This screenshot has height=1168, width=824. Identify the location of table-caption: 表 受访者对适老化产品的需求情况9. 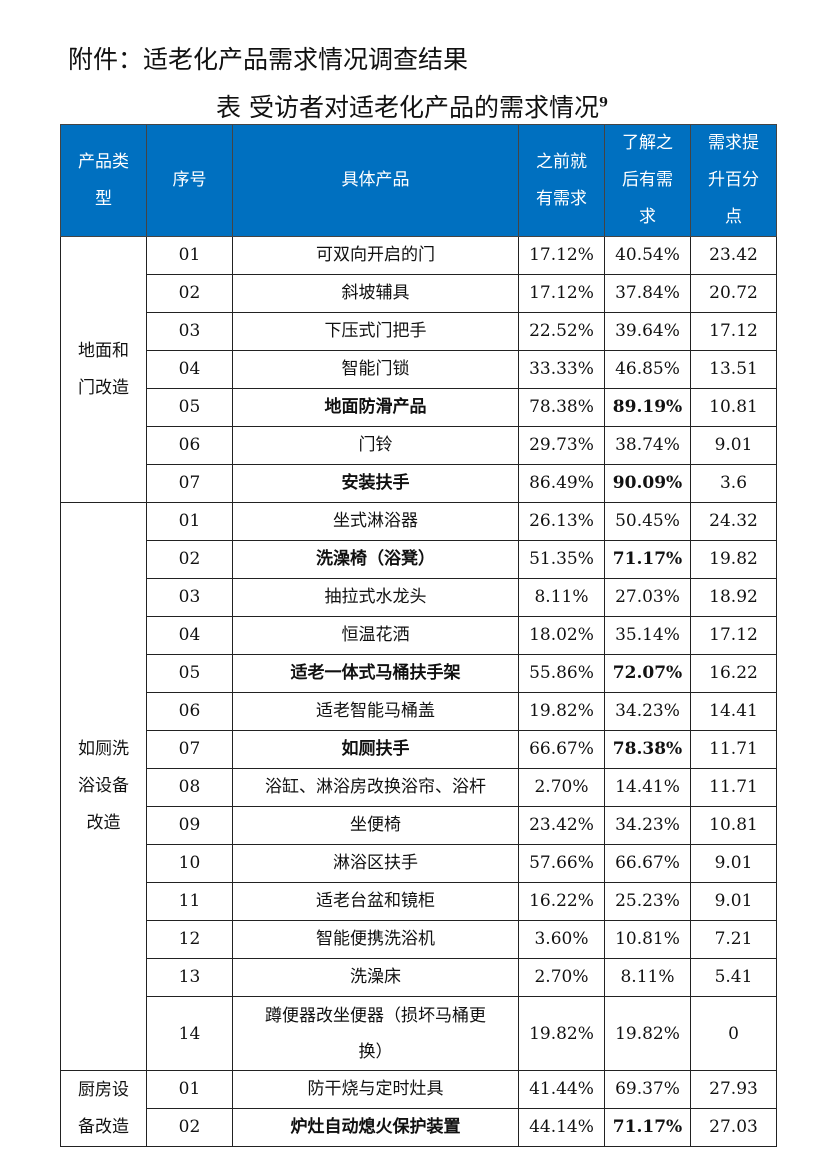
(412, 106).